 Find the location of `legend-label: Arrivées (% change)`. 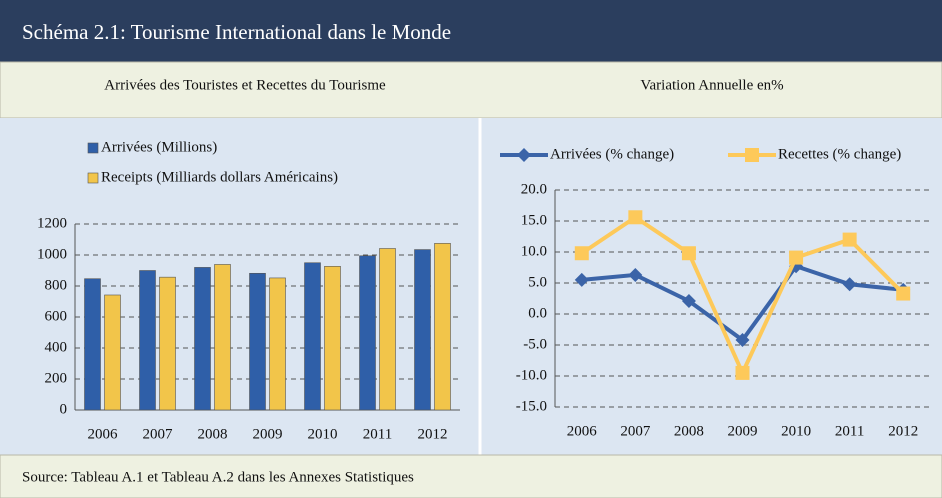

legend-label: Arrivées (% change) is located at coordinates (612, 154).